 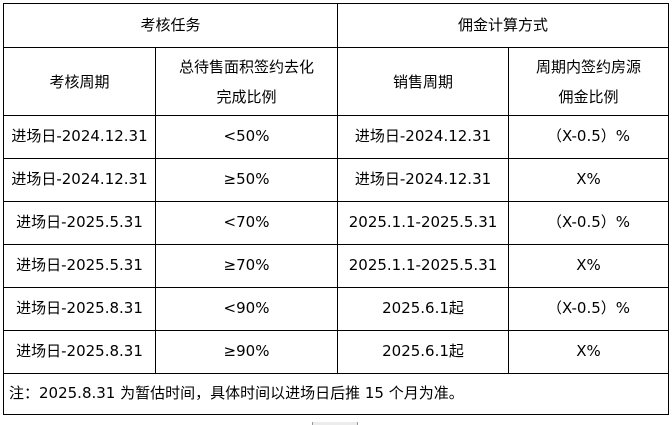 What do you see at coordinates (335, 423) in the screenshot?
I see `bottom-edge-artifact` at bounding box center [335, 423].